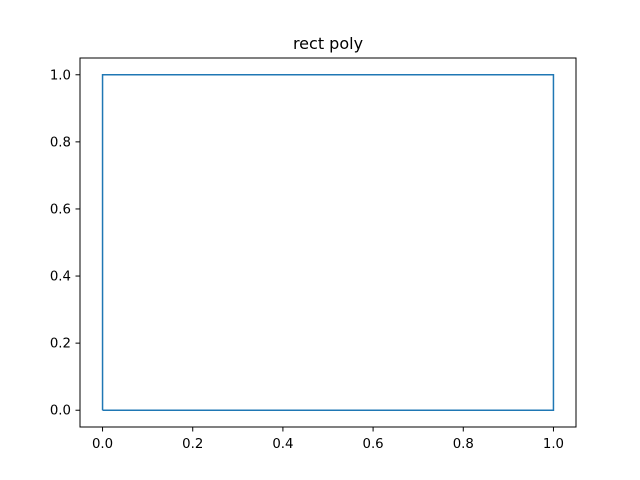  What do you see at coordinates (60, 209) in the screenshot?
I see `y-tick-label: 0.6` at bounding box center [60, 209].